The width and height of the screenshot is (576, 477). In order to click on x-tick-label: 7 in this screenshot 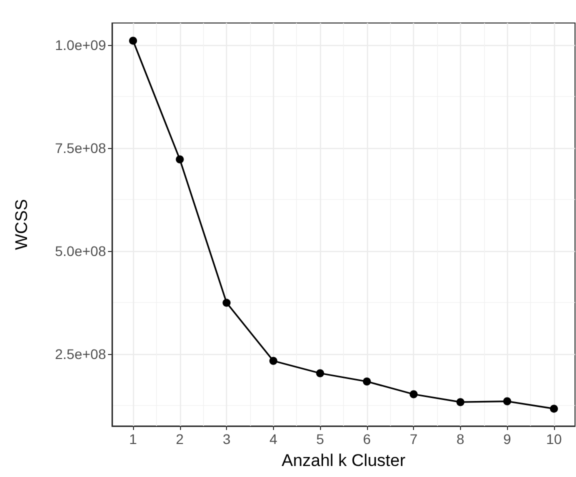, I will do `click(414, 439)`.